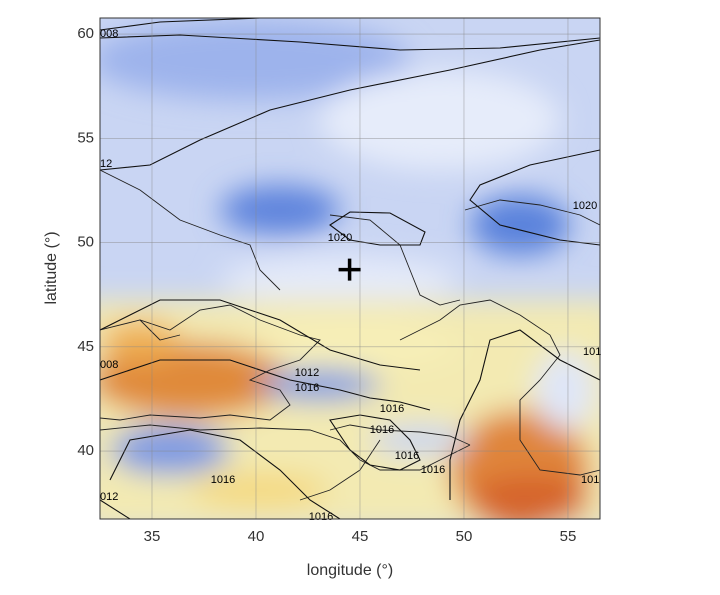 Image resolution: width=720 pixels, height=595 pixels. I want to click on y-tick-label: 55, so click(85, 137).